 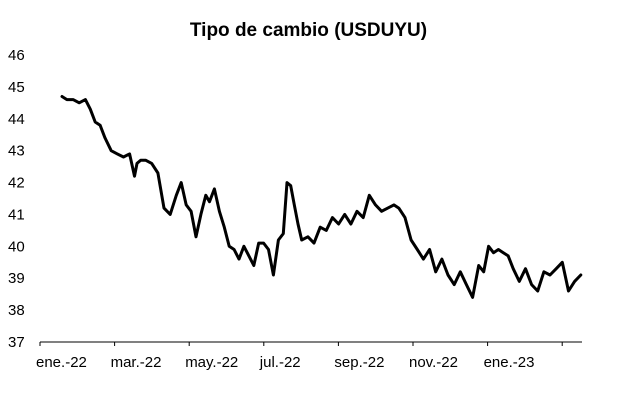 What do you see at coordinates (16, 119) in the screenshot?
I see `y-tick-label: 44` at bounding box center [16, 119].